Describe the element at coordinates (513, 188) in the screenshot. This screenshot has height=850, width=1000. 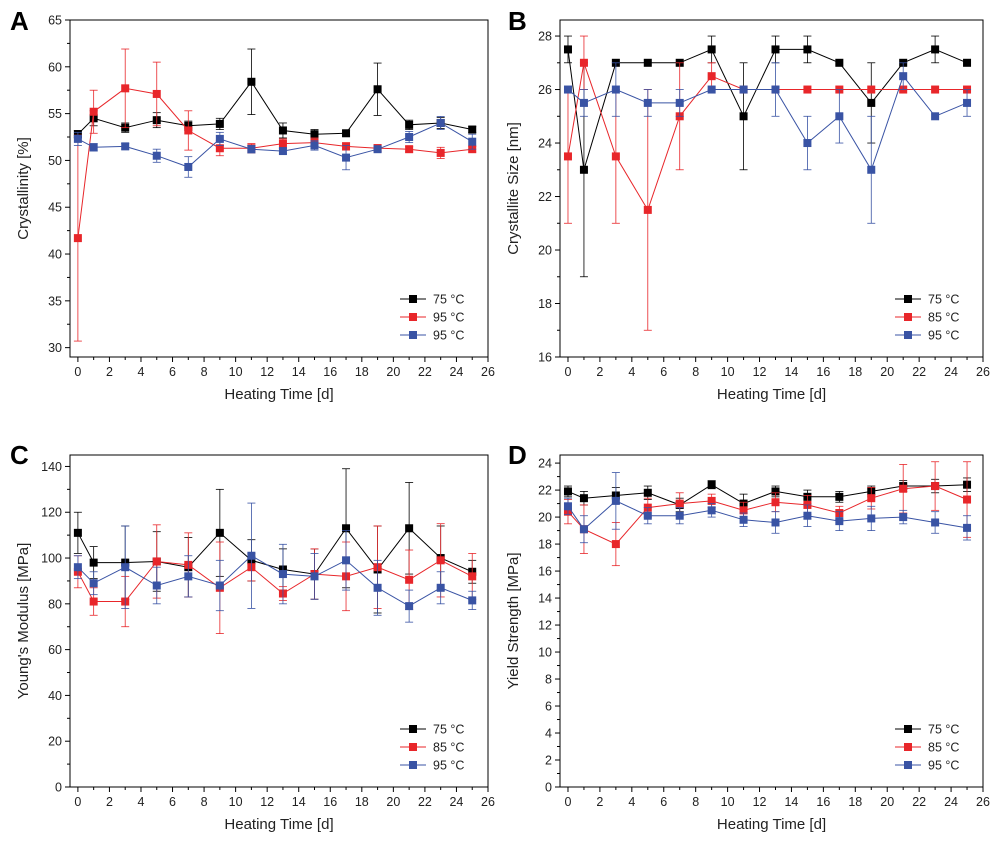
I see `y-axis-label: Crystallite Size [nm]` at that location.